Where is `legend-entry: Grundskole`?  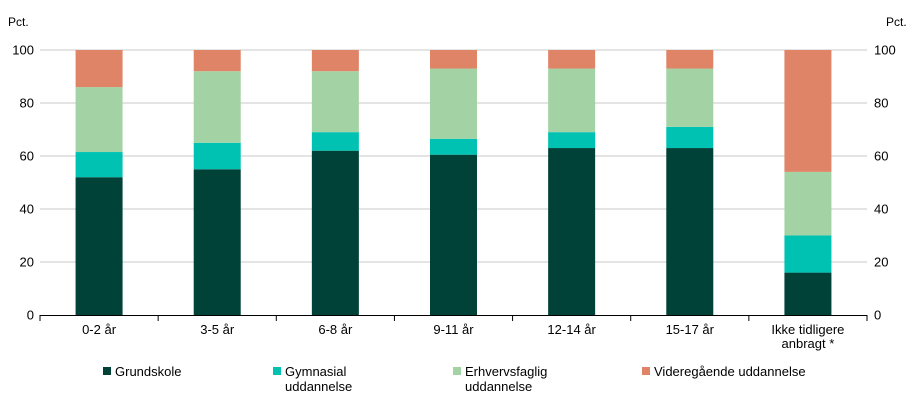
legend-entry: Grundskole is located at coordinates (148, 371).